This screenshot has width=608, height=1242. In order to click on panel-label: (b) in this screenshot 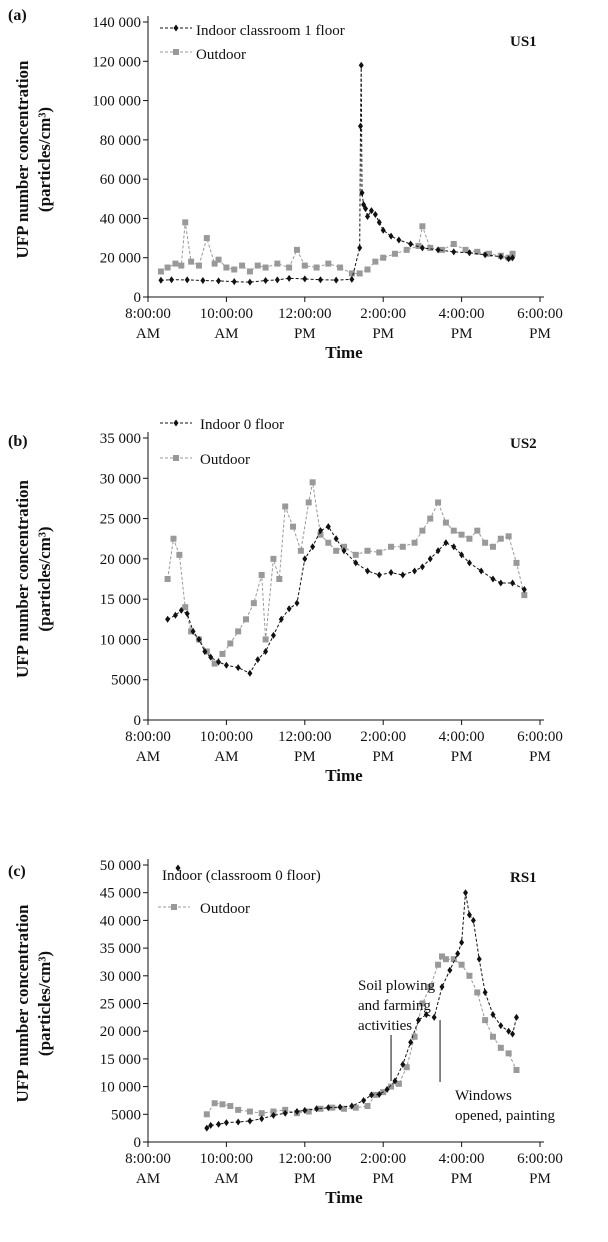, I will do `click(18, 441)`.